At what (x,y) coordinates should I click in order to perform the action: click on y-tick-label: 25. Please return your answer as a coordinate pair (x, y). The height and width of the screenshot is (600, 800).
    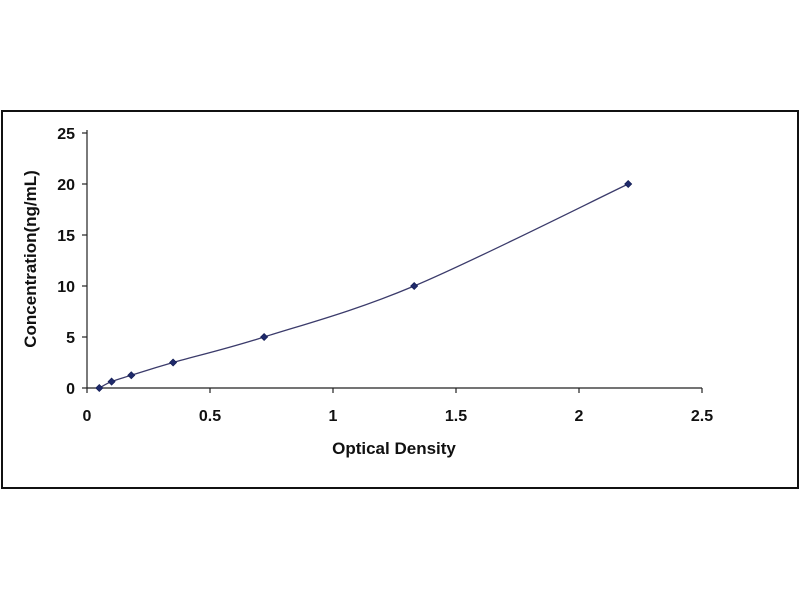
    Looking at the image, I should click on (66, 134).